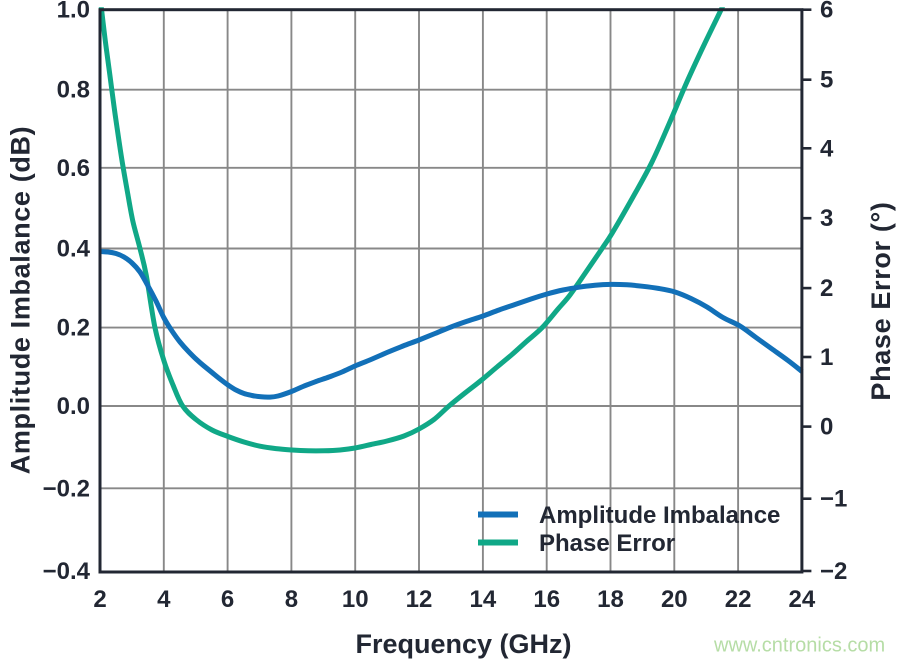 This screenshot has height=659, width=900. I want to click on svg-text: 24, so click(802, 599).